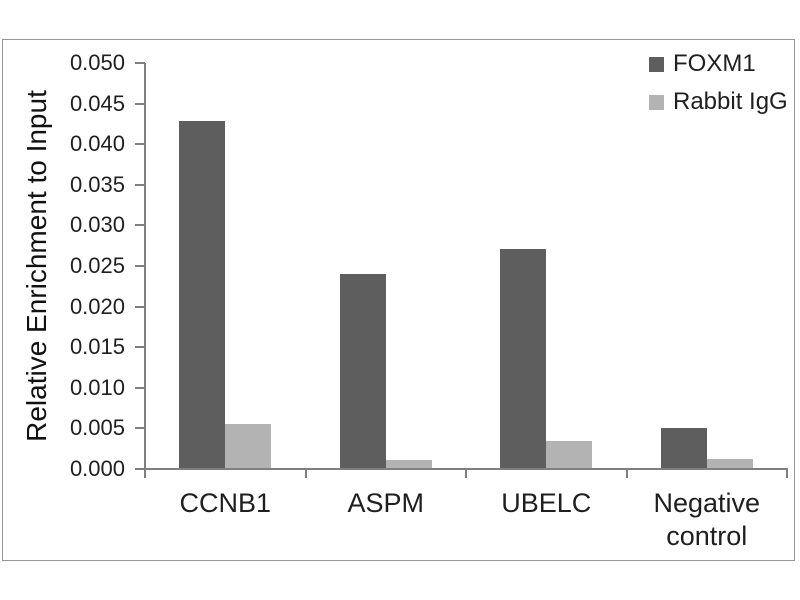 Image resolution: width=800 pixels, height=600 pixels. What do you see at coordinates (225, 503) in the screenshot?
I see `x-category-label-ccnb1: CCNB1` at bounding box center [225, 503].